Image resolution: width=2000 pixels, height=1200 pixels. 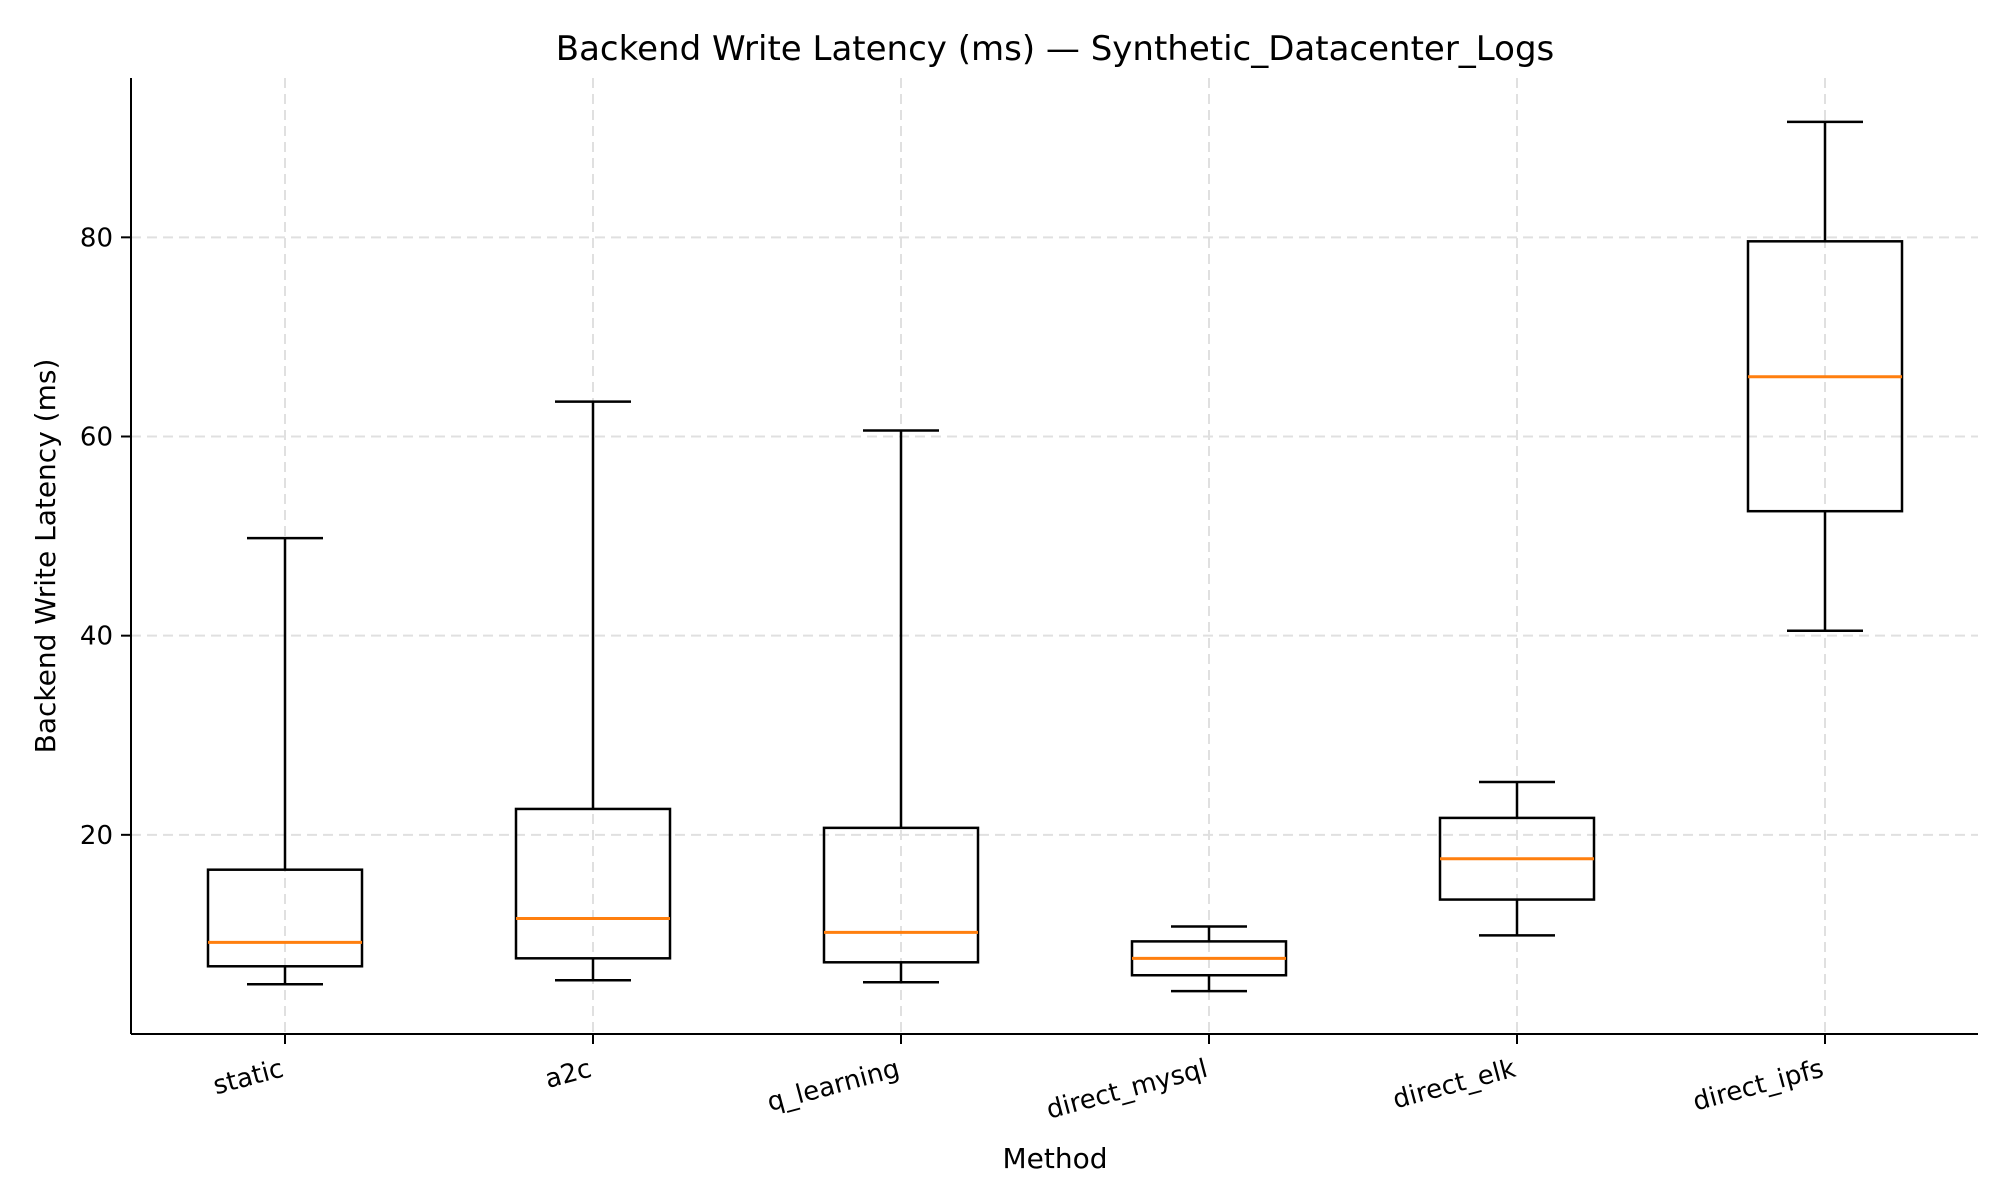 What do you see at coordinates (105, 537) in the screenshot?
I see `y-ticks: 20 40 60 80` at bounding box center [105, 537].